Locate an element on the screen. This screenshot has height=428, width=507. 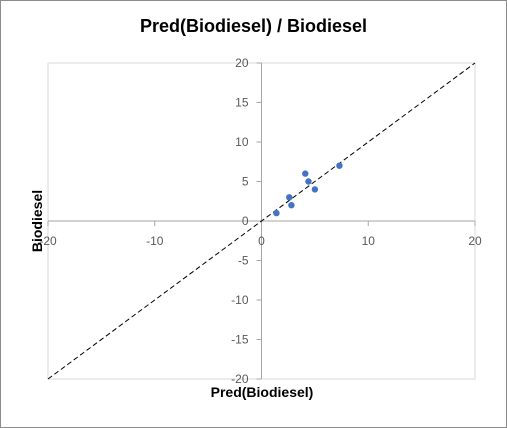
x-tick-label: 0 is located at coordinates (261, 241).